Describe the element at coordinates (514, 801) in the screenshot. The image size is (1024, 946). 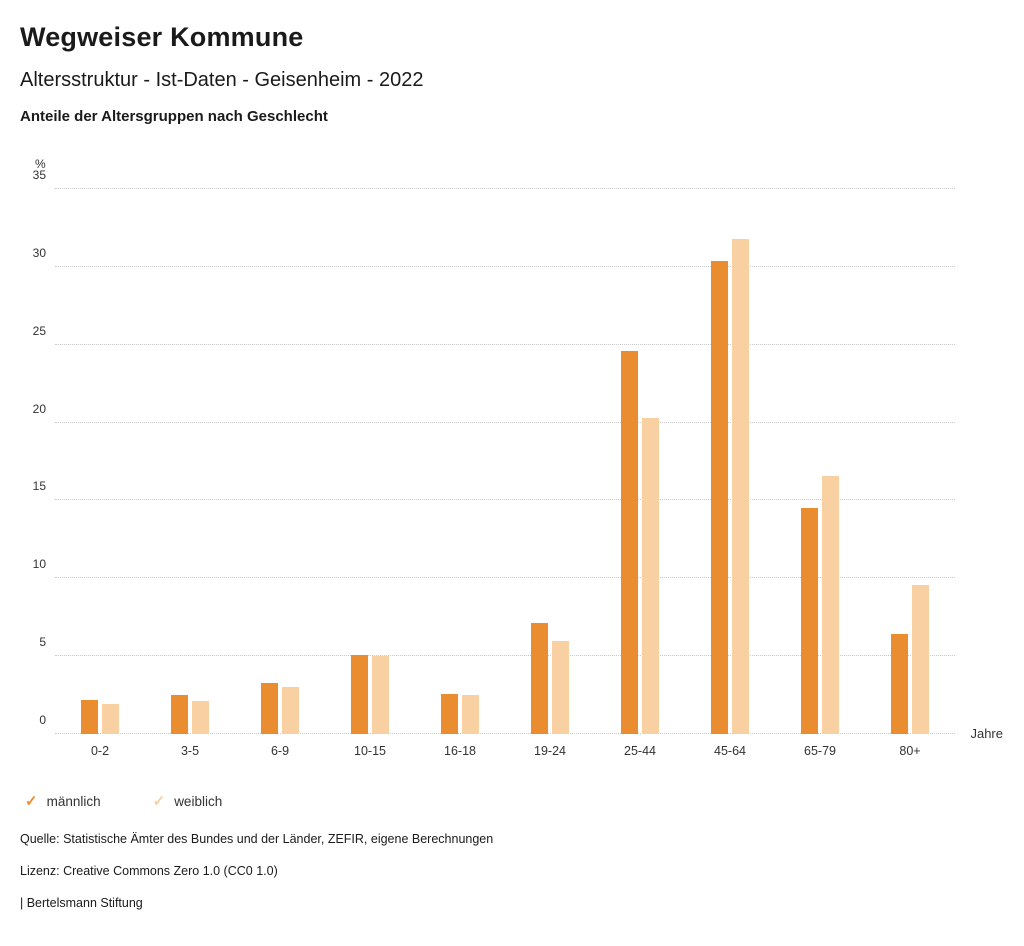
I see `legend: ✓ männlich ✓ weiblich` at that location.